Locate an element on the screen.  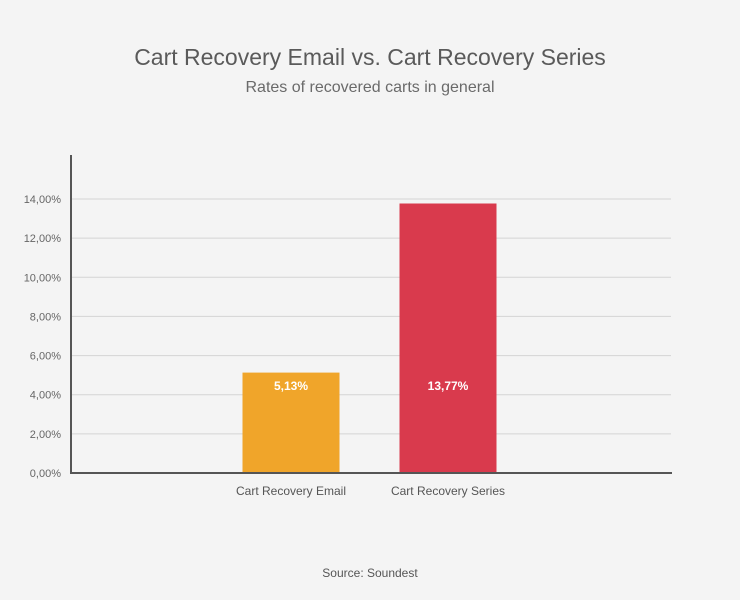
chart-subtitle: Rates of recovered carts in general is located at coordinates (370, 87).